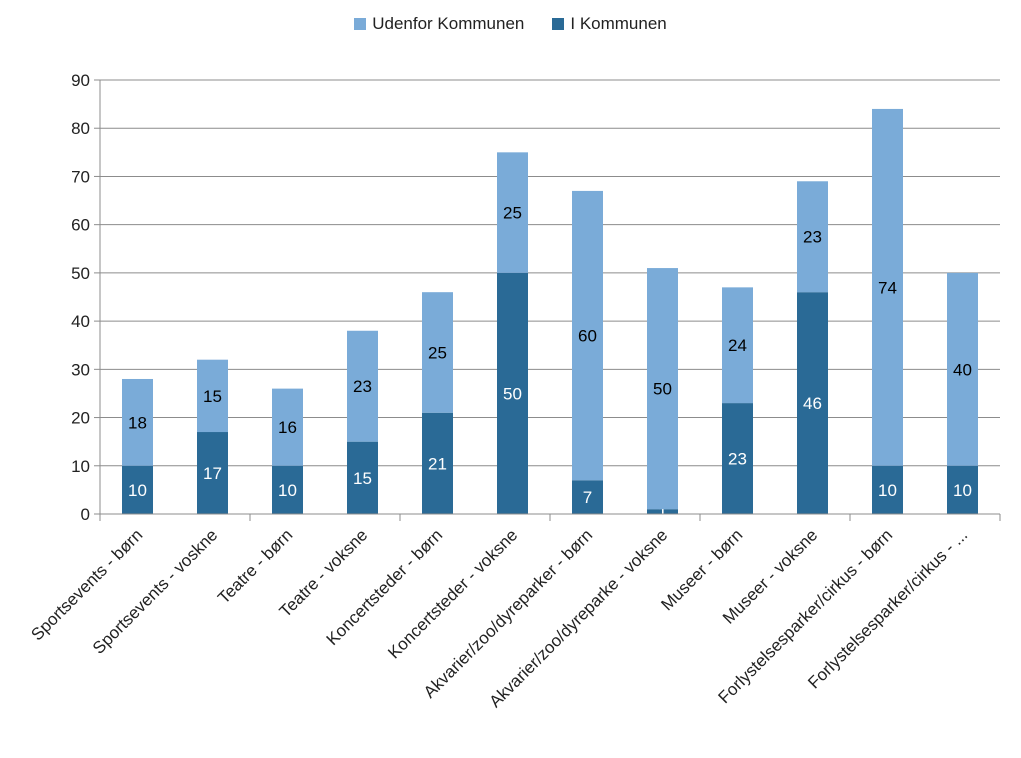 The image size is (1021, 758). What do you see at coordinates (155, 591) in the screenshot?
I see `x-tick-label: Sportsevents - voskne` at bounding box center [155, 591].